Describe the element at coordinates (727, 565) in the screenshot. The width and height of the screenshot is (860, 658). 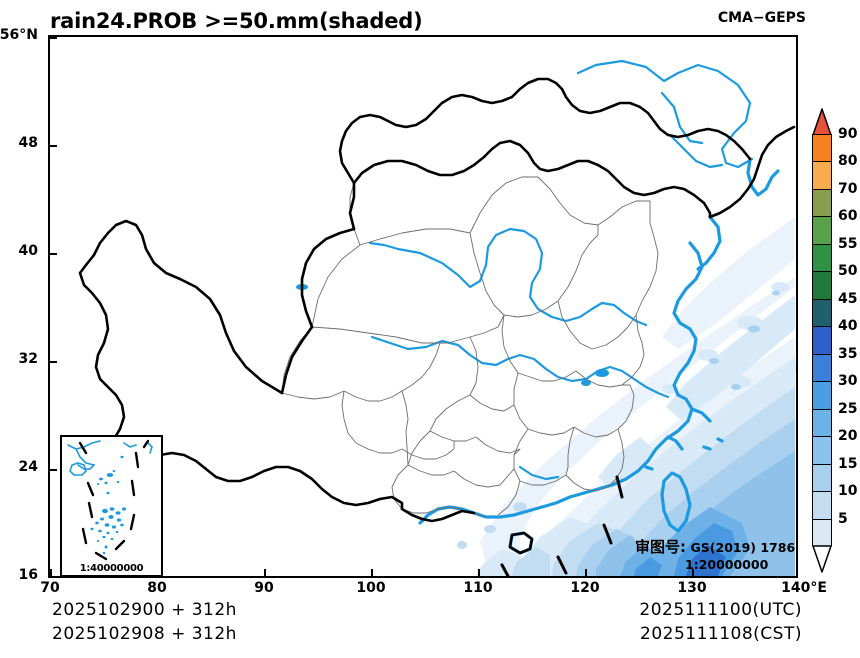
I see `map-approval-scale: 1:20000000` at that location.